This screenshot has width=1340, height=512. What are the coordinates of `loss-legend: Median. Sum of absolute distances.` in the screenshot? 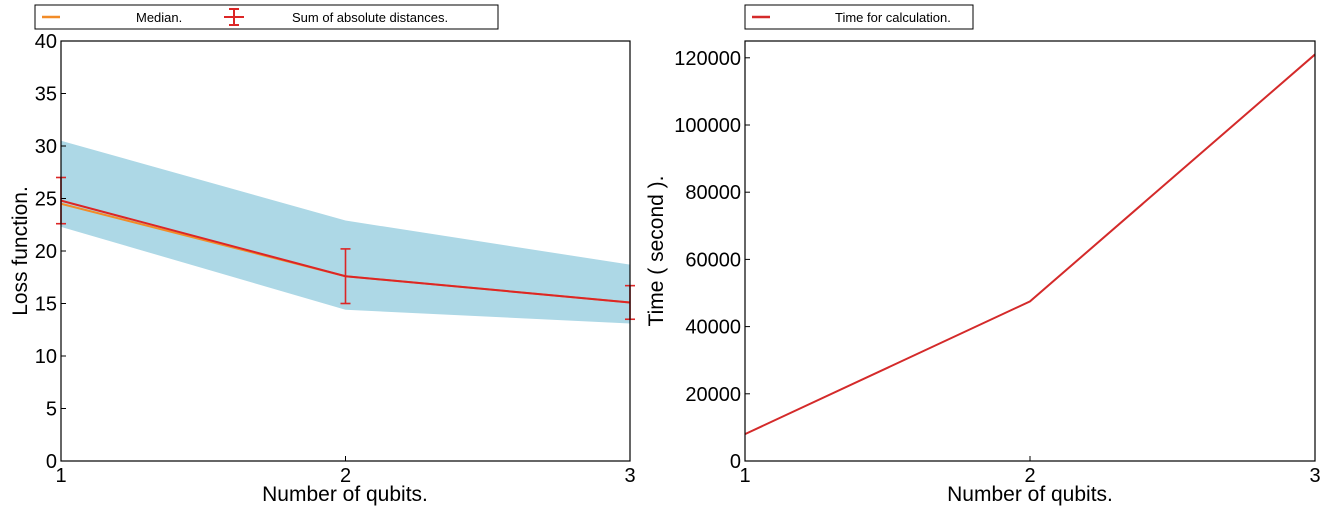 It's located at (266, 17).